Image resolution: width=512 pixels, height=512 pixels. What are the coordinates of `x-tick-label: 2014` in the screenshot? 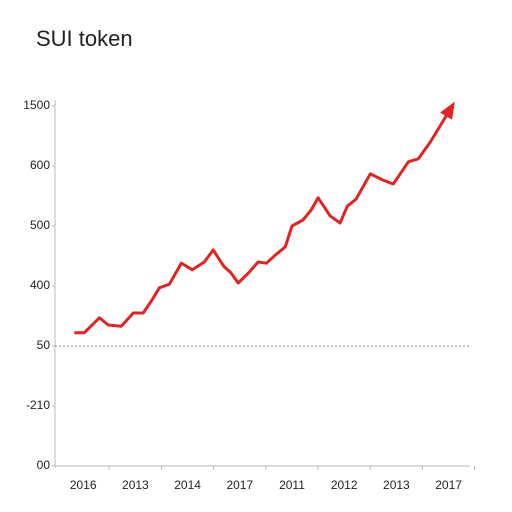 It's located at (187, 485).